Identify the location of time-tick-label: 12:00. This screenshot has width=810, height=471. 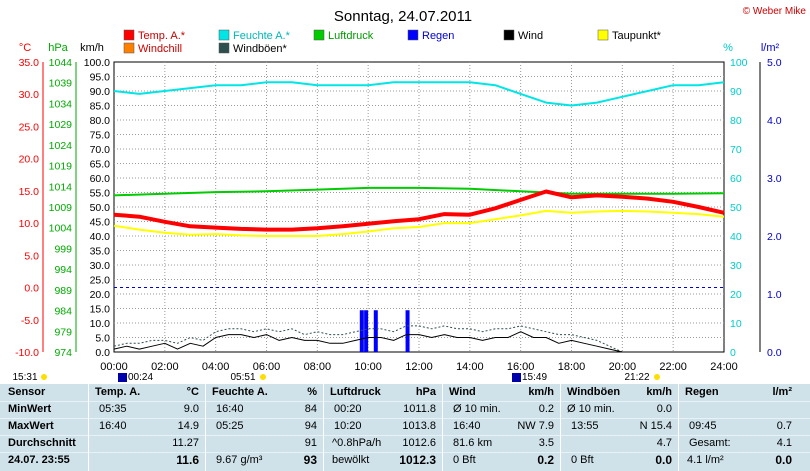
(419, 367).